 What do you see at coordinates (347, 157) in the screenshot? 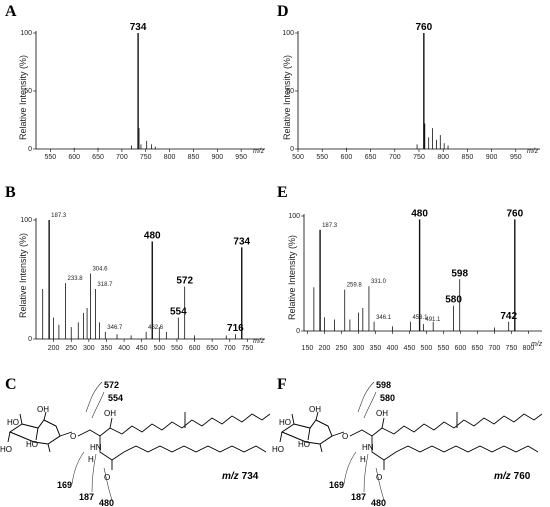
I see `x-tick-label-d-600: 600` at bounding box center [347, 157].